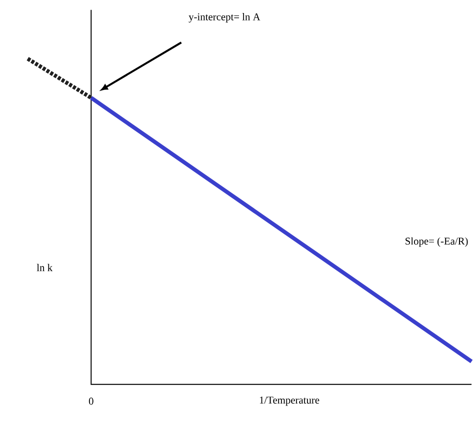 The height and width of the screenshot is (431, 475). Describe the element at coordinates (44, 268) in the screenshot. I see `y-axis-title: ln k` at that location.